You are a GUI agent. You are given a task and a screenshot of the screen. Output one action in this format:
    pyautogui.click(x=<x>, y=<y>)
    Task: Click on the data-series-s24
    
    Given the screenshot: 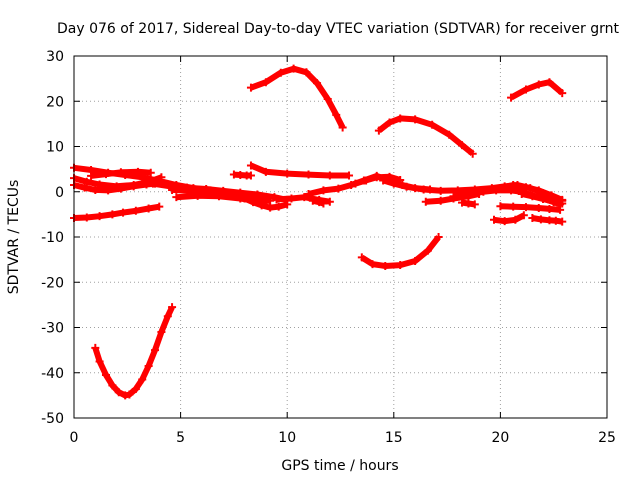 What is the action you would take?
    pyautogui.click(x=509, y=218)
    